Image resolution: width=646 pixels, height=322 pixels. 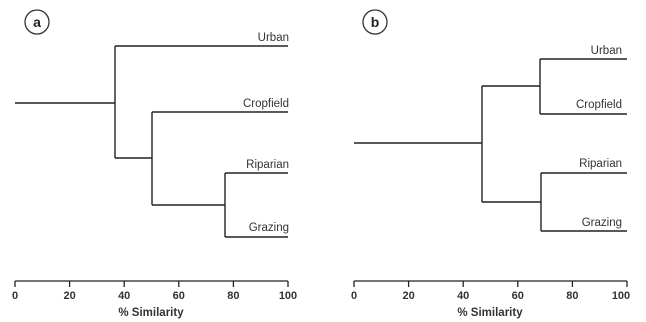 I want to click on panel-a-join-root, so click(x=65, y=102).